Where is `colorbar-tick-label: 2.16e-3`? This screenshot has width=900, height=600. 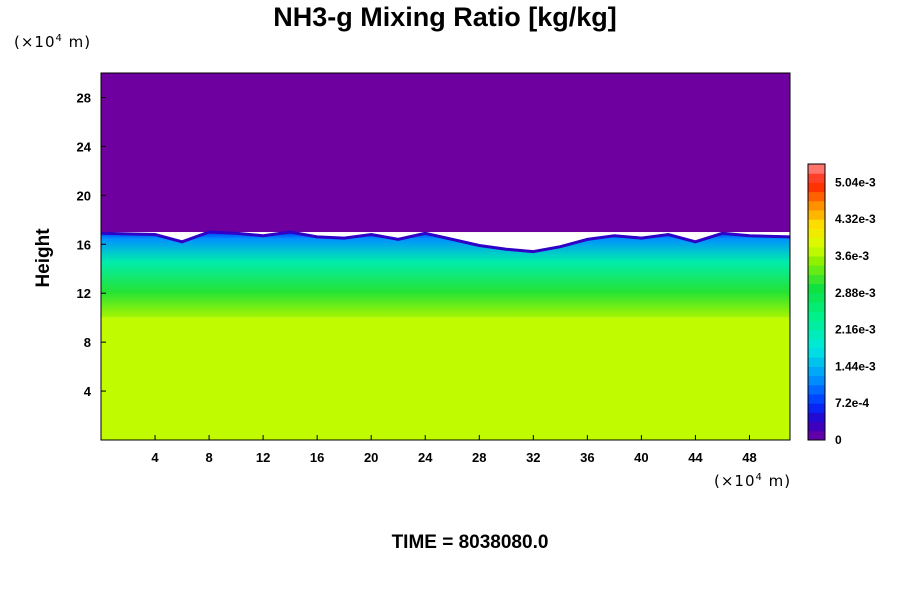 colorbar-tick-label: 2.16e-3 is located at coordinates (855, 330).